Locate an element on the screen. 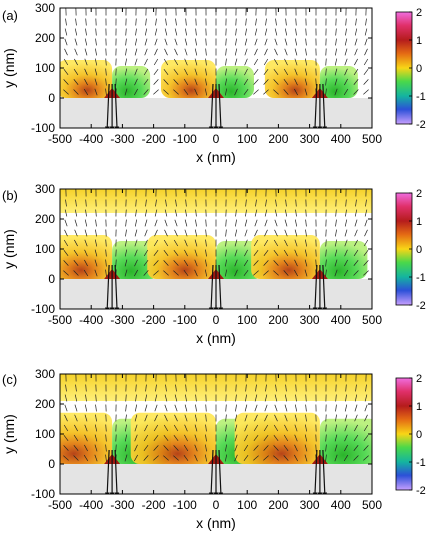  x-tick-label: 500 is located at coordinates (372, 505).